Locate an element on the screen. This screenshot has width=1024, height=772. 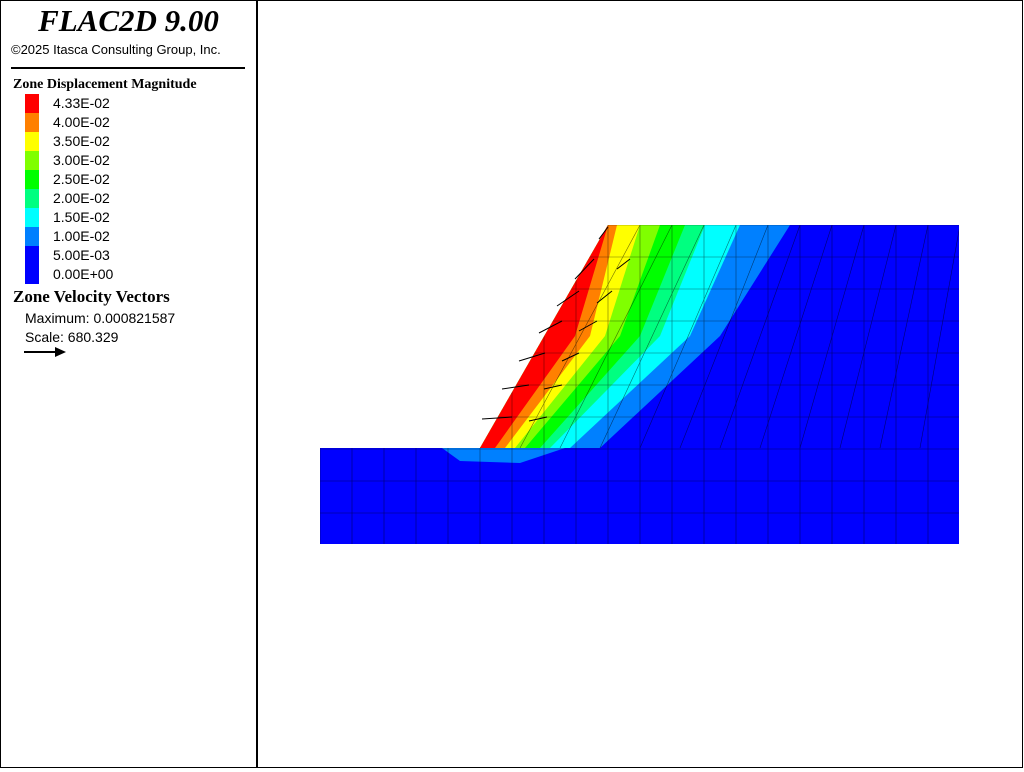
legend-label: 4.00E-02 is located at coordinates (81, 122).